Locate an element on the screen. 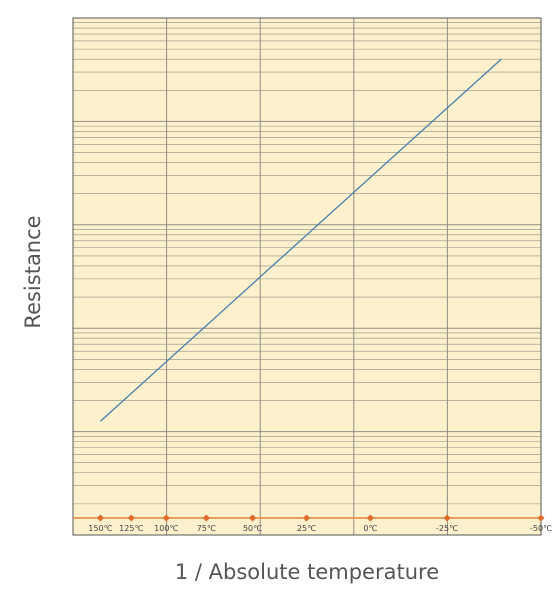 The width and height of the screenshot is (558, 599). x-tick-label: -25℃ is located at coordinates (447, 528).